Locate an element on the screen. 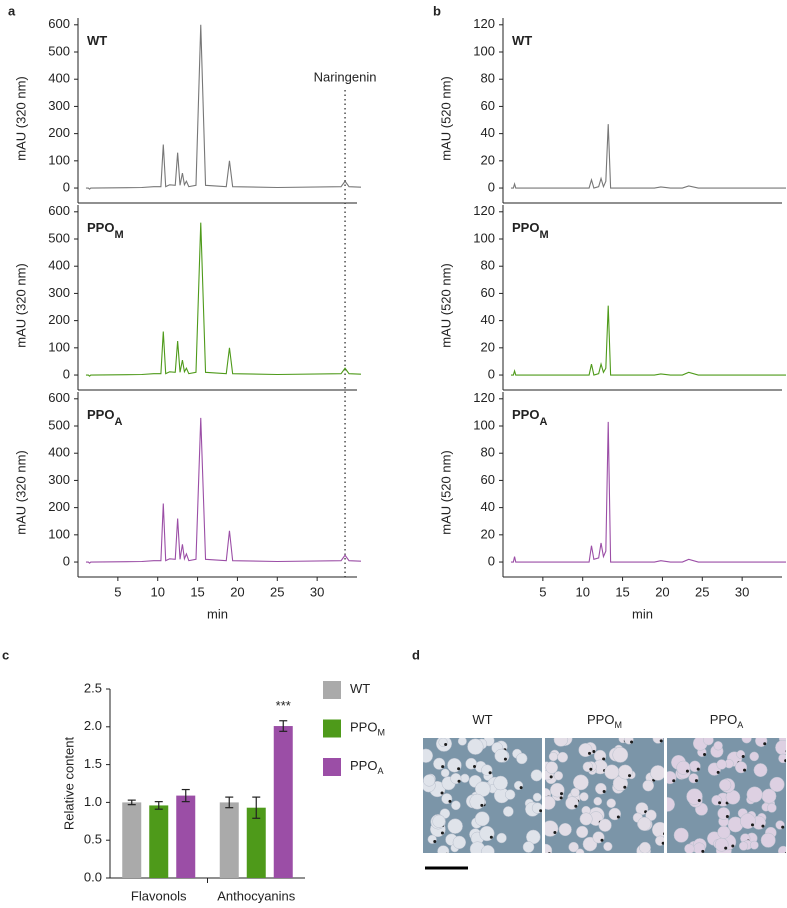 This screenshot has height=908, width=787. photo-title-main: PPO is located at coordinates (600, 719).